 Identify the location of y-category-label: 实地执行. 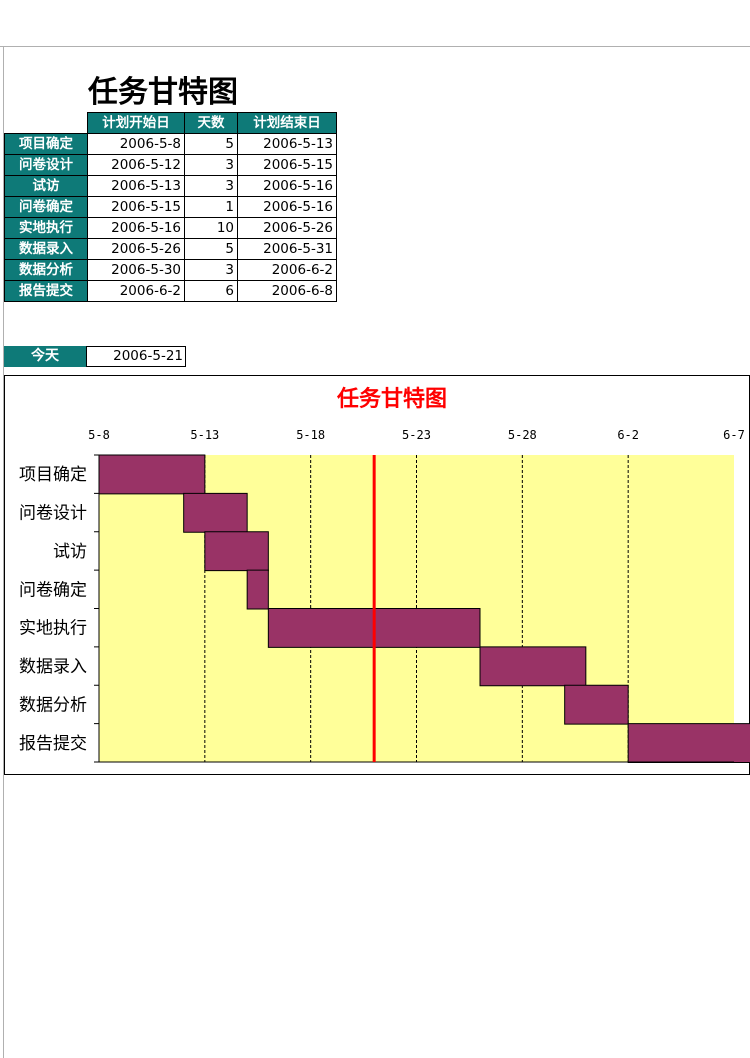
(53, 629).